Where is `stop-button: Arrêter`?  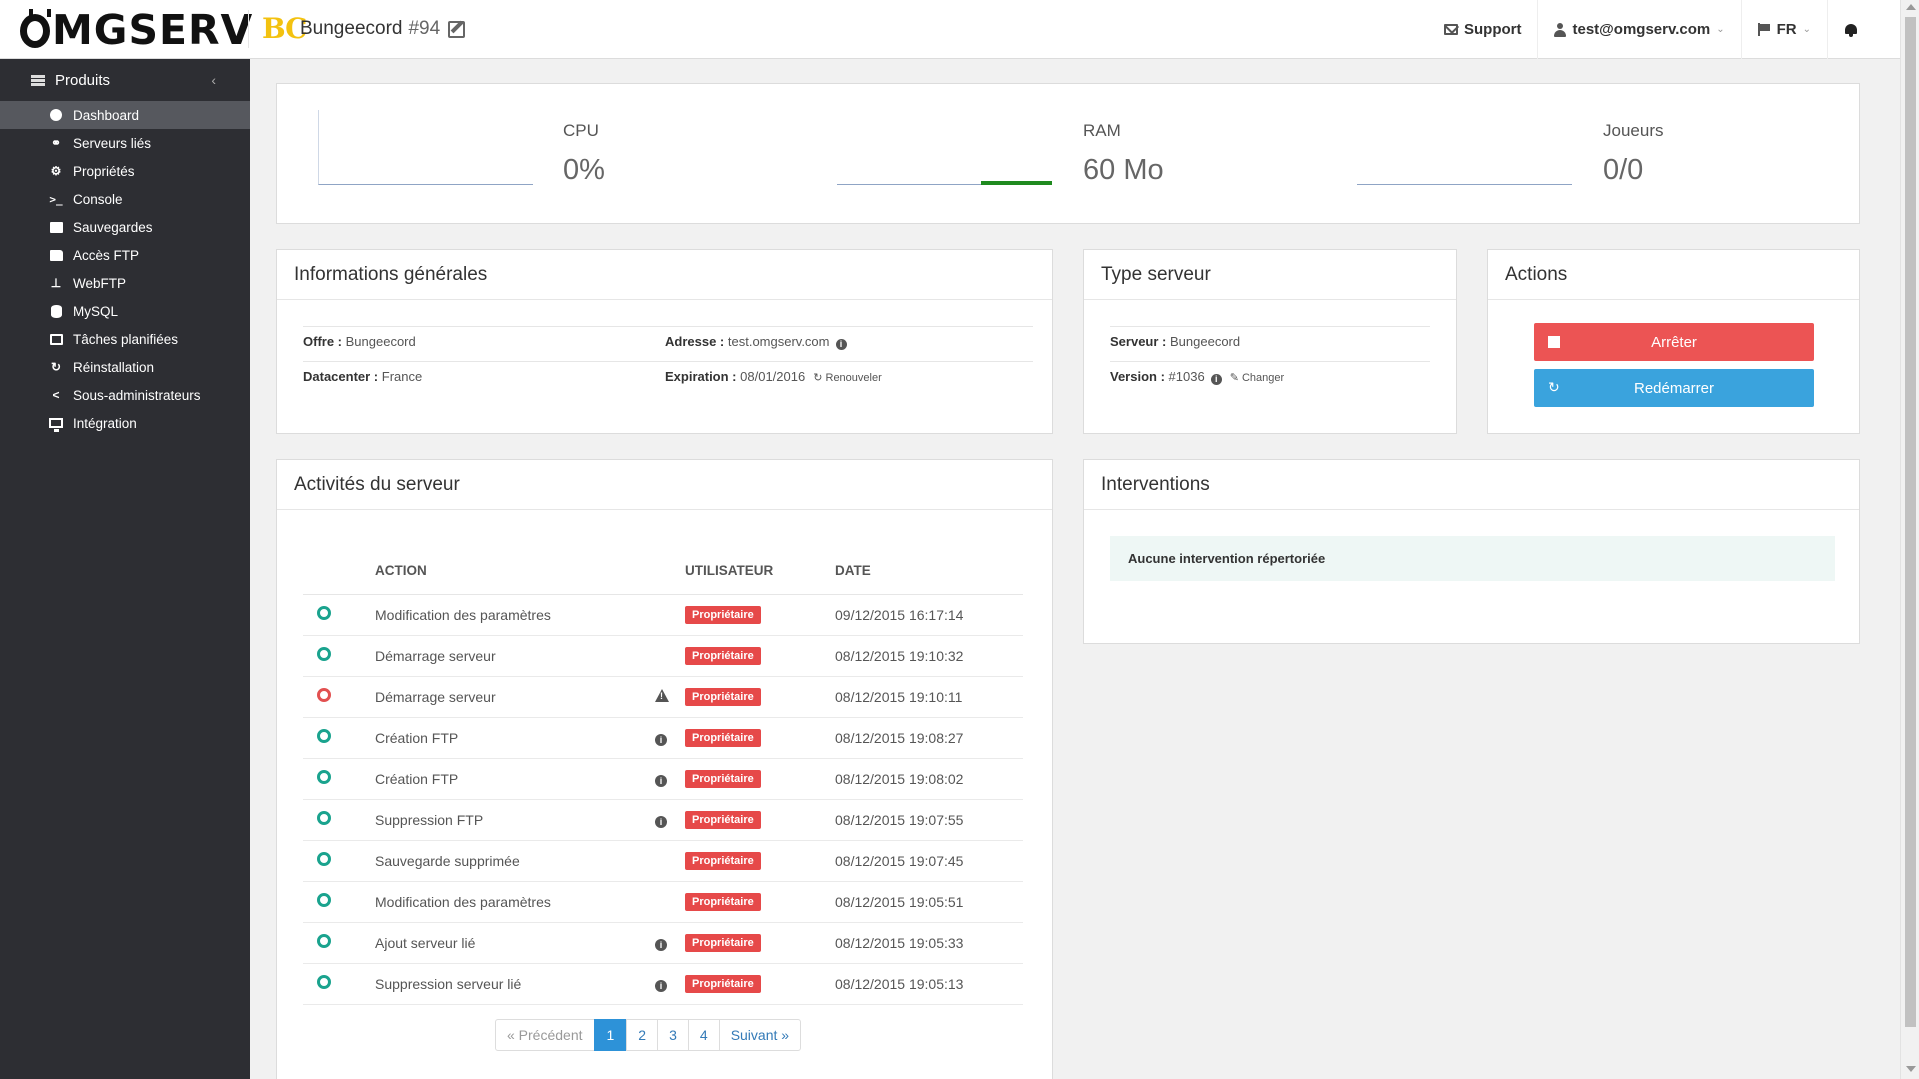
stop-button: Arrêter is located at coordinates (1674, 342).